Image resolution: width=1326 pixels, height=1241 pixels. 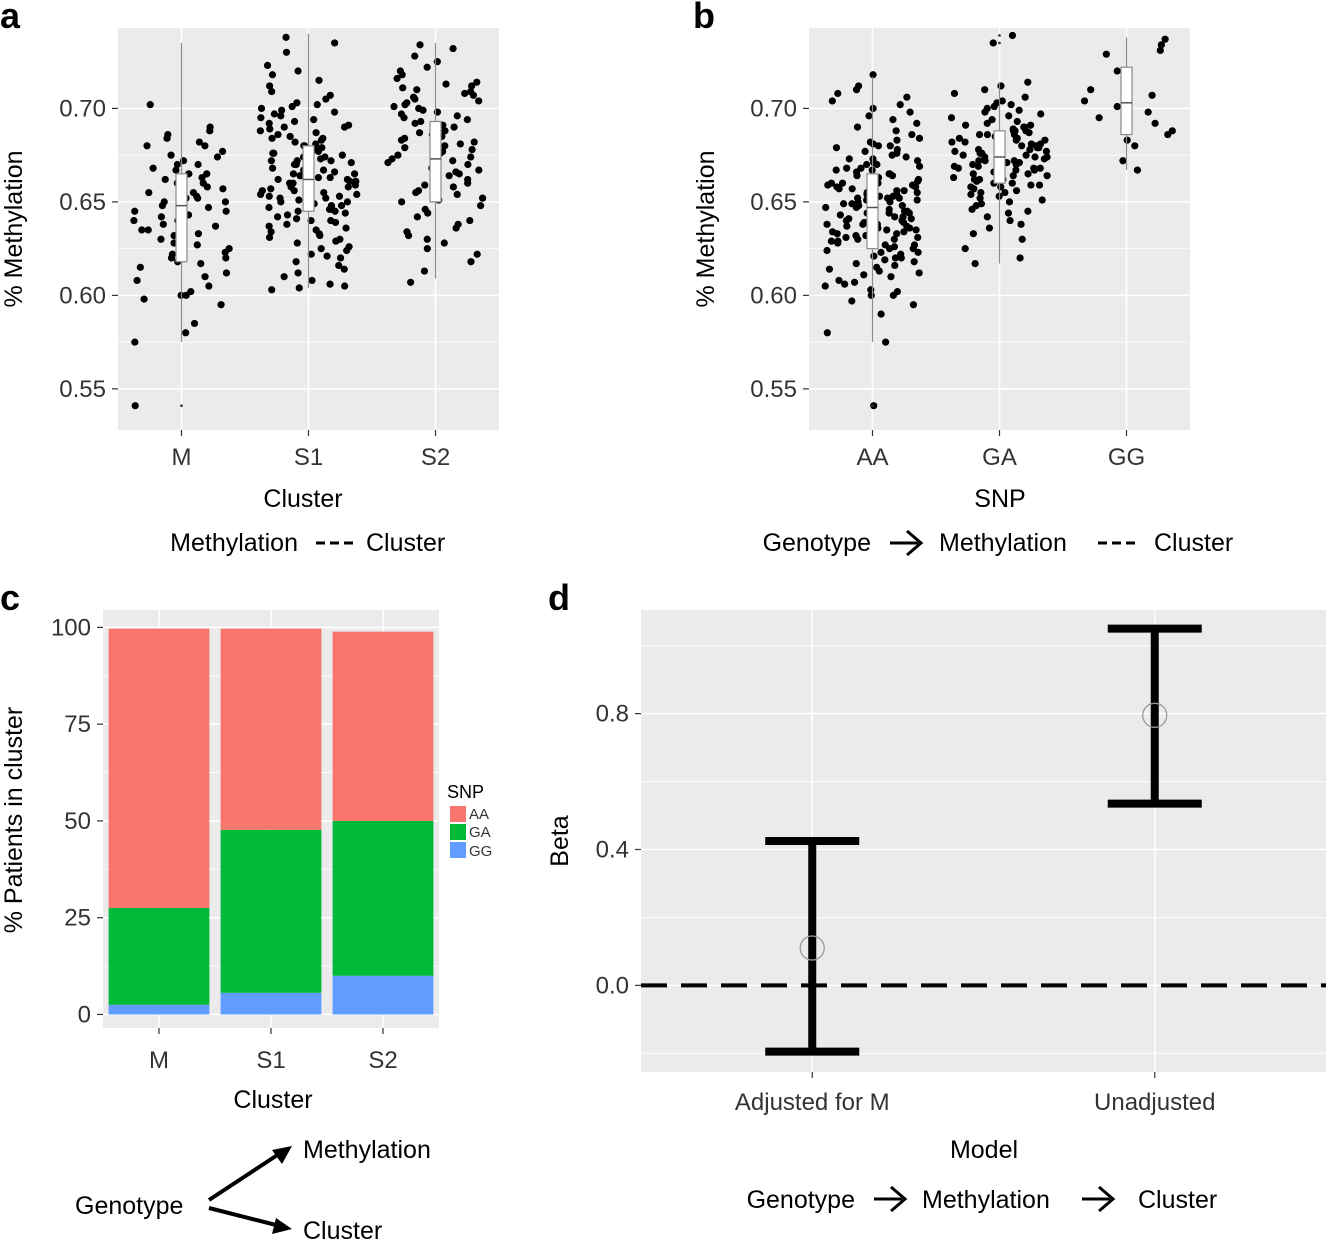 I want to click on panel-c-caption-target-bottom: Cluster, so click(x=342, y=1229).